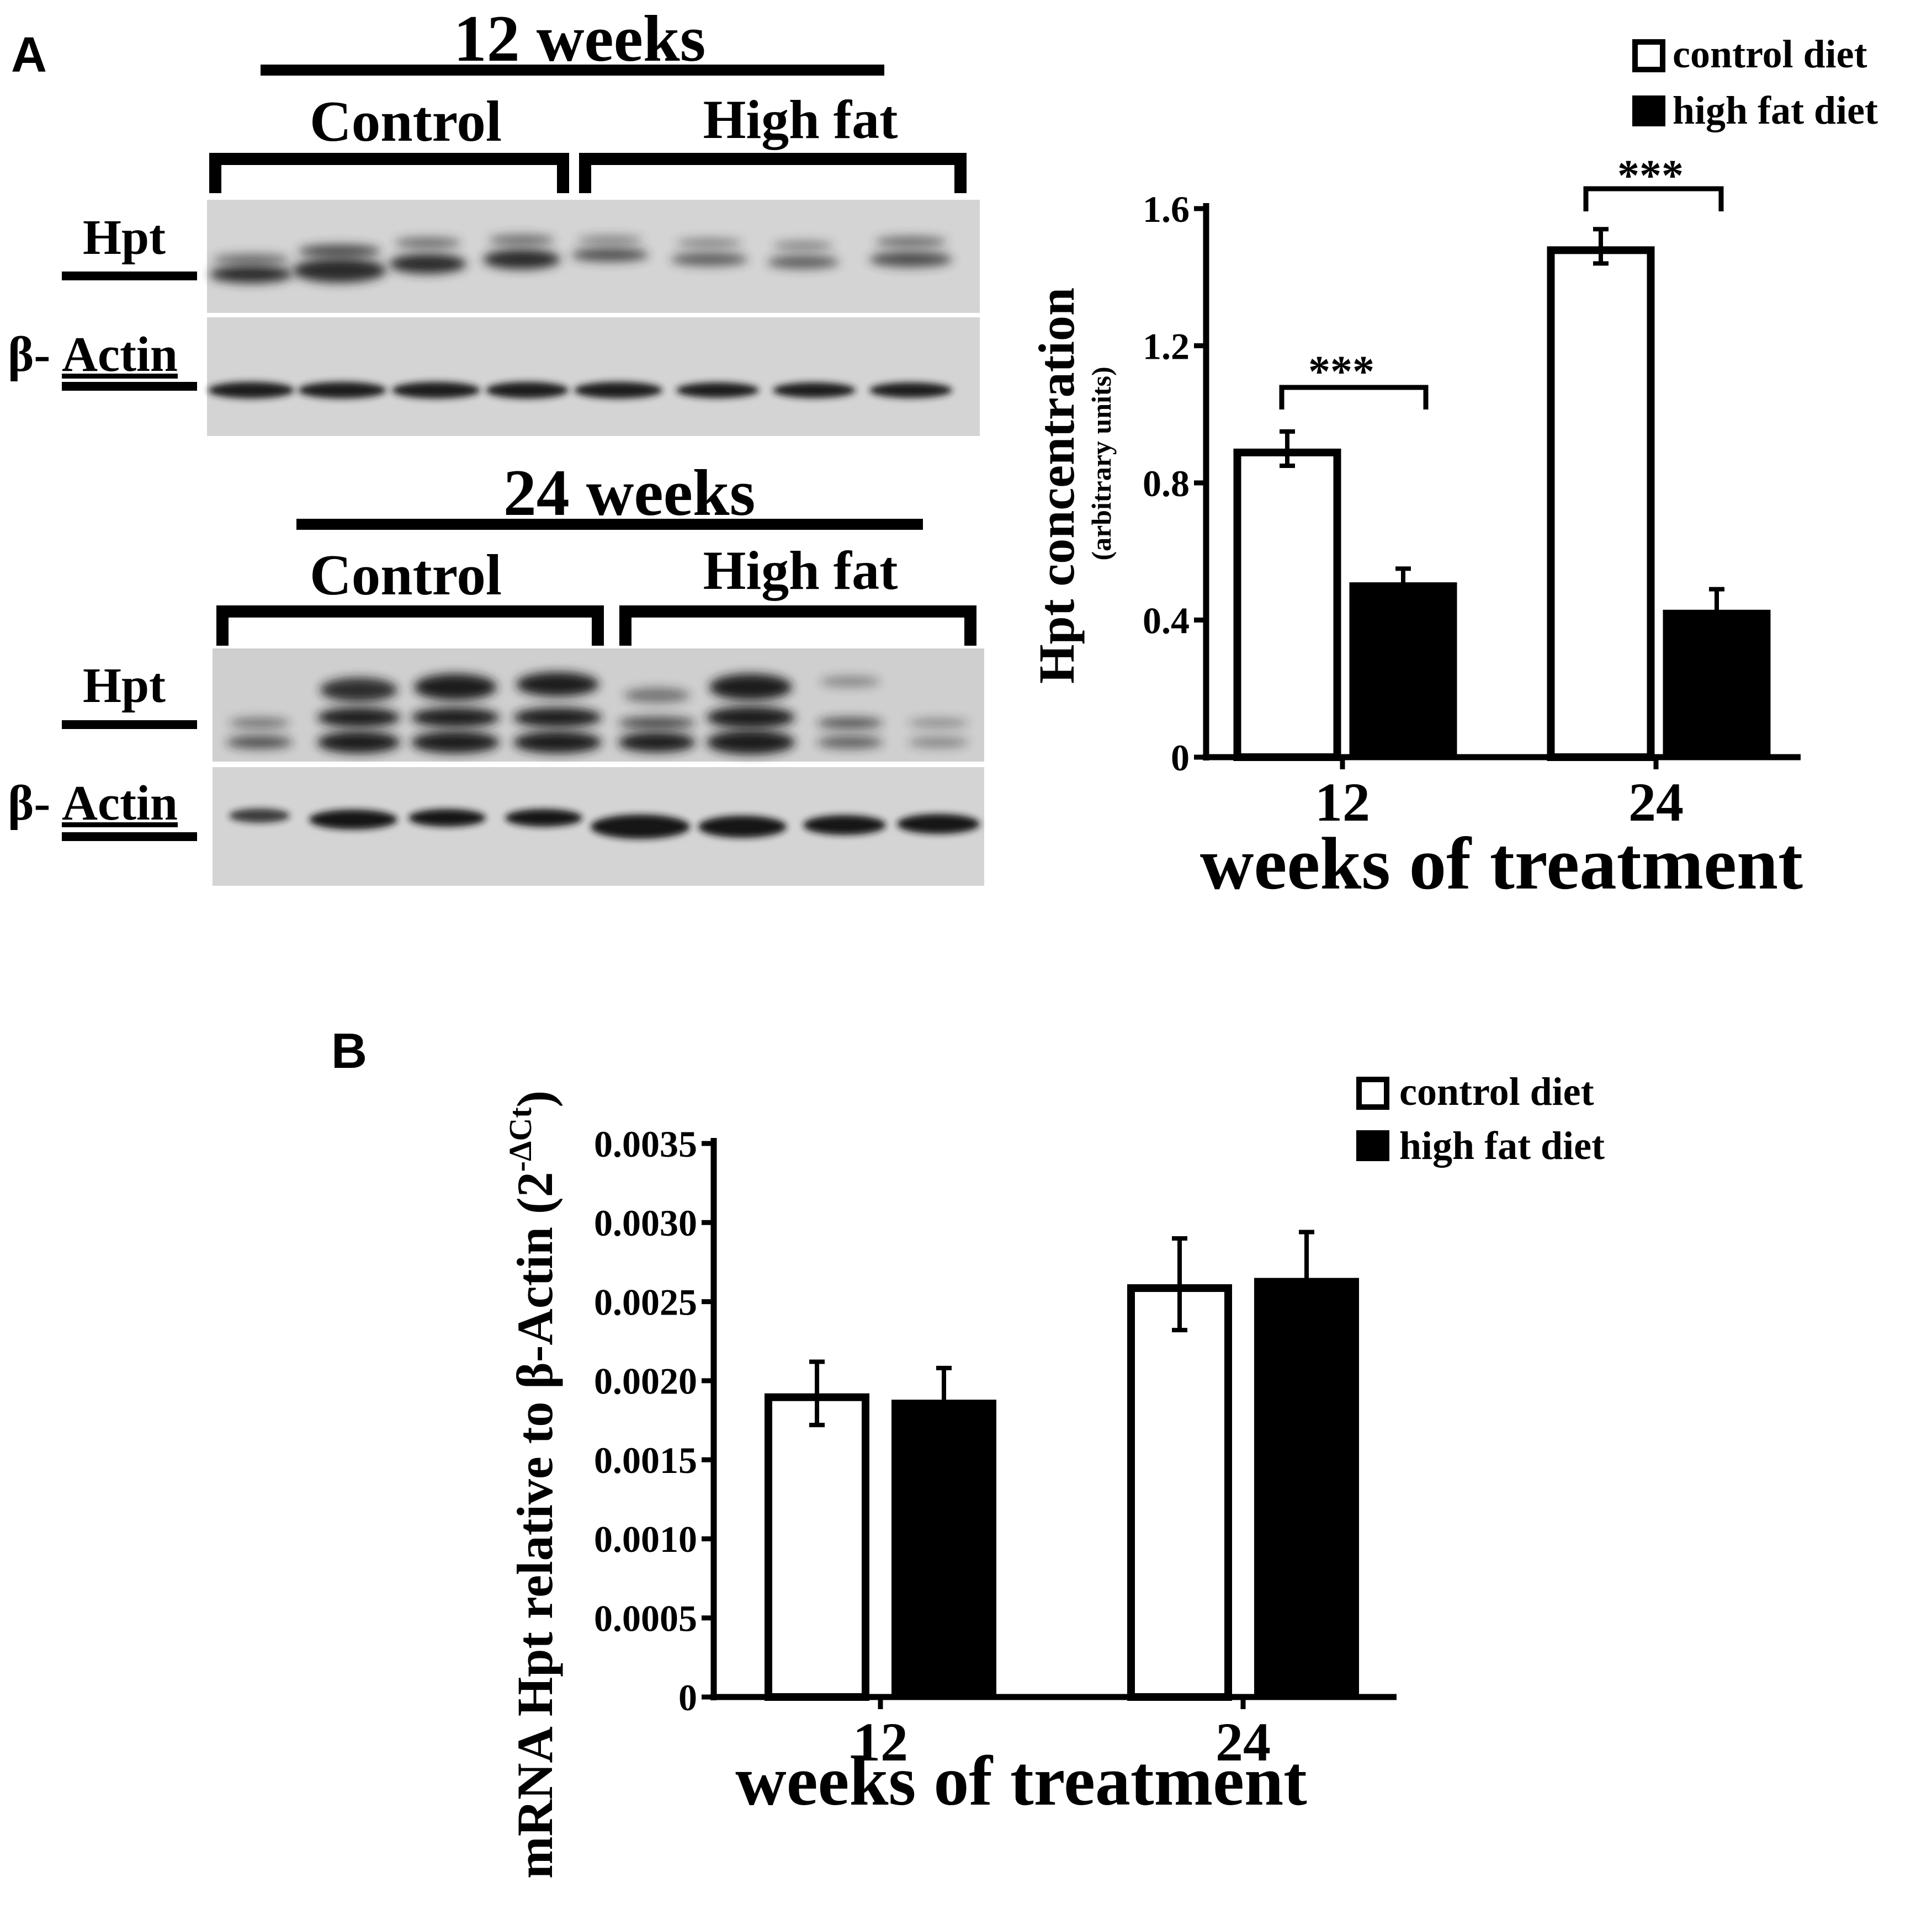 This screenshot has width=1932, height=1931. What do you see at coordinates (1102, 463) in the screenshot?
I see `y-axis-sublabel: (arbitrary units)` at bounding box center [1102, 463].